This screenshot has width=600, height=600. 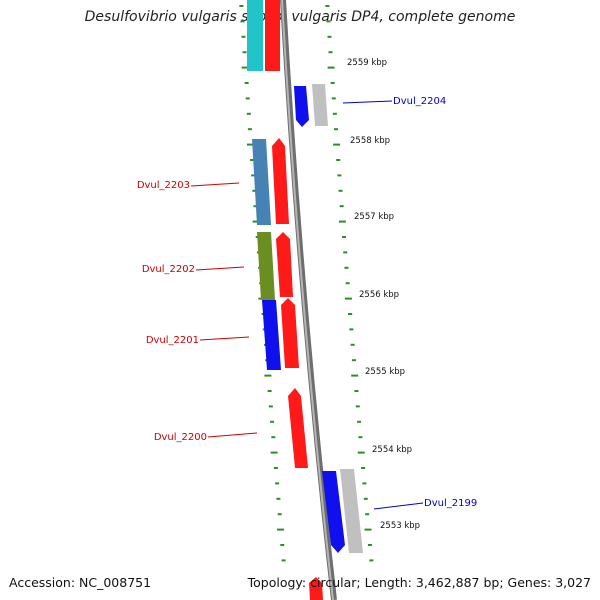 What do you see at coordinates (168, 269) in the screenshot?
I see `gene-label-dvul-2202: Dvul_2202` at bounding box center [168, 269].